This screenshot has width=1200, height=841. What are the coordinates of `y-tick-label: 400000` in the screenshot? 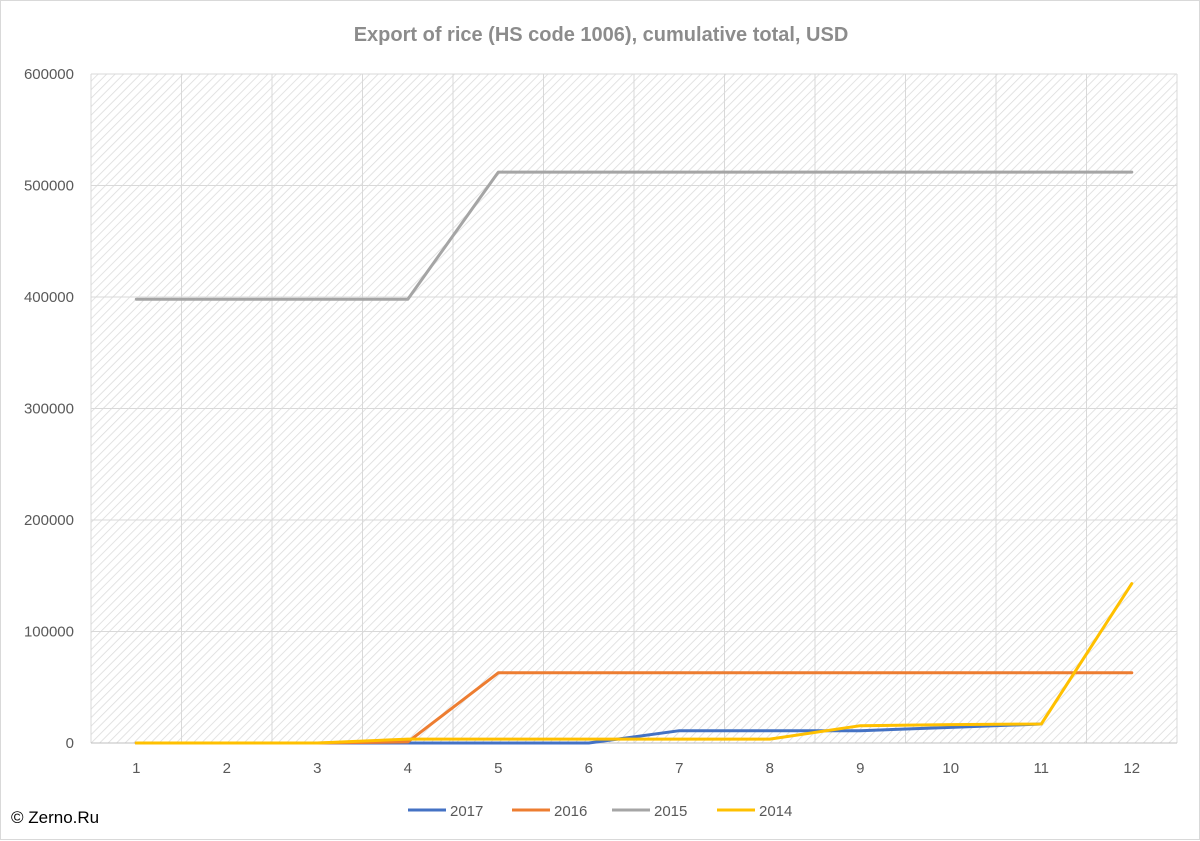 It's located at (49, 297).